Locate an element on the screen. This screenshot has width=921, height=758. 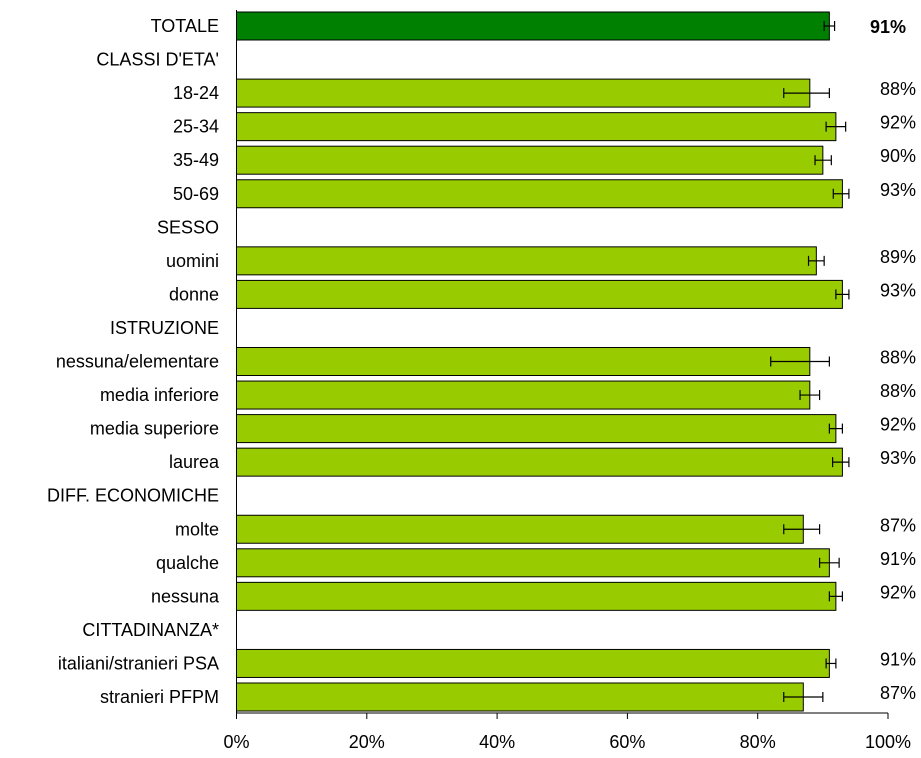
error-bar-laurea is located at coordinates (841, 462).